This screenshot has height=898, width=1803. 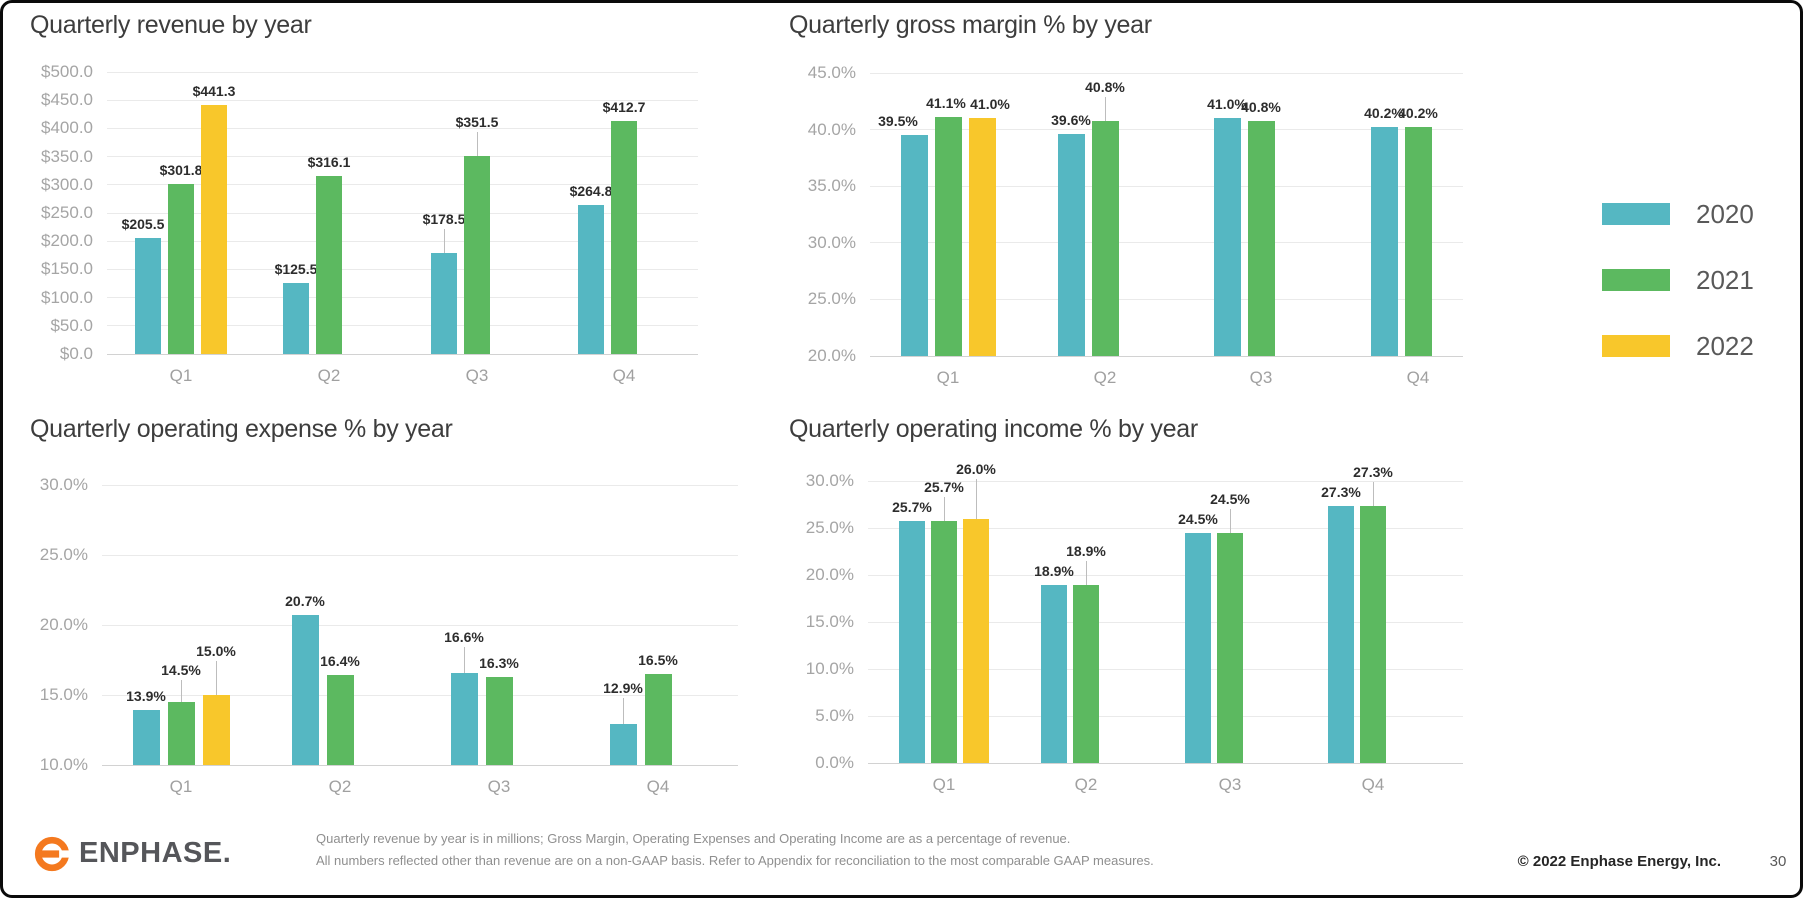 I want to click on chart-title: Quarterly gross margin % by year, so click(x=970, y=25).